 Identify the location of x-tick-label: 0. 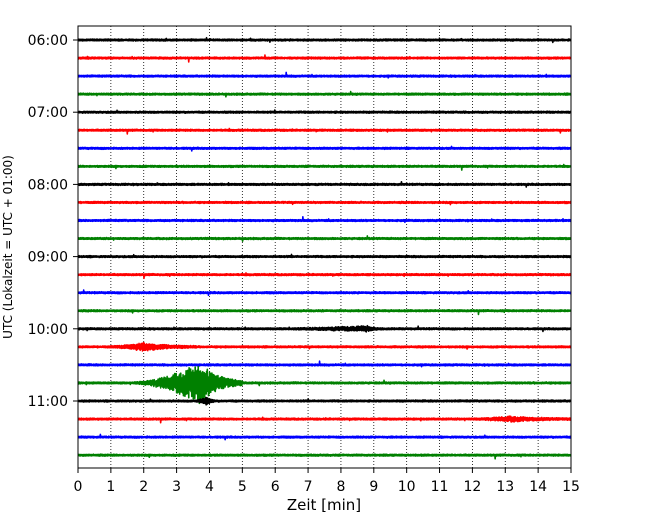
(78, 487).